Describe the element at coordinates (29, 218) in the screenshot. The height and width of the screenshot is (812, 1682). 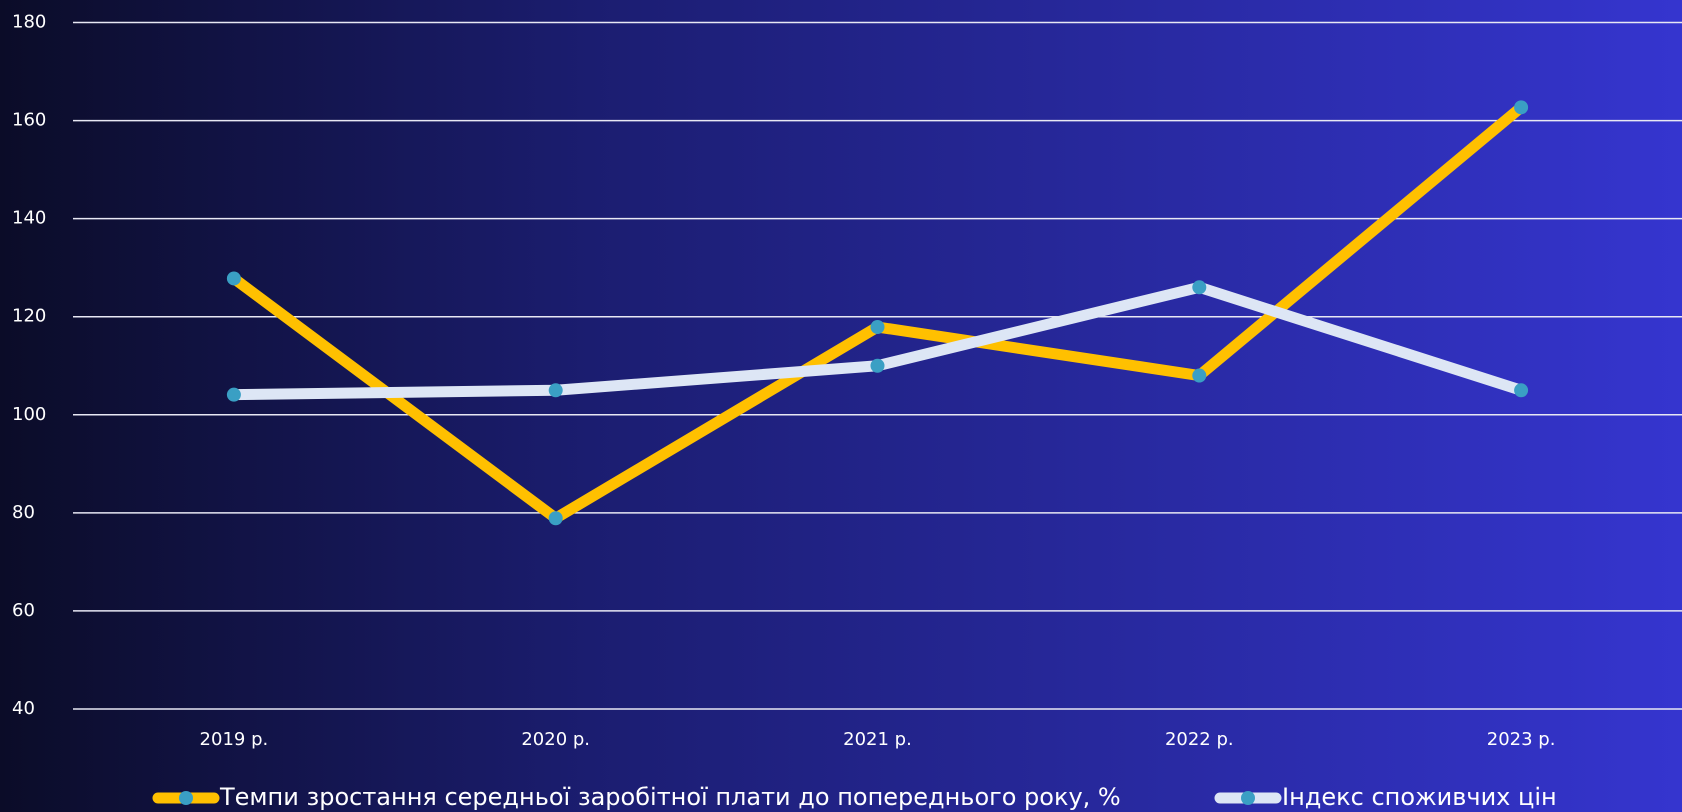
I see `y-tick-label: 140` at that location.